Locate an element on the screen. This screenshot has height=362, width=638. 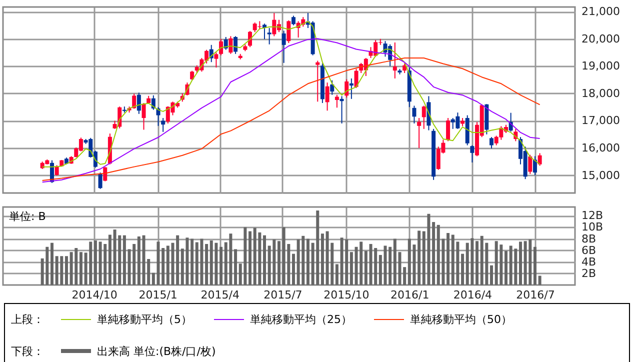
x-tick-label: 2015/4 is located at coordinates (220, 295).